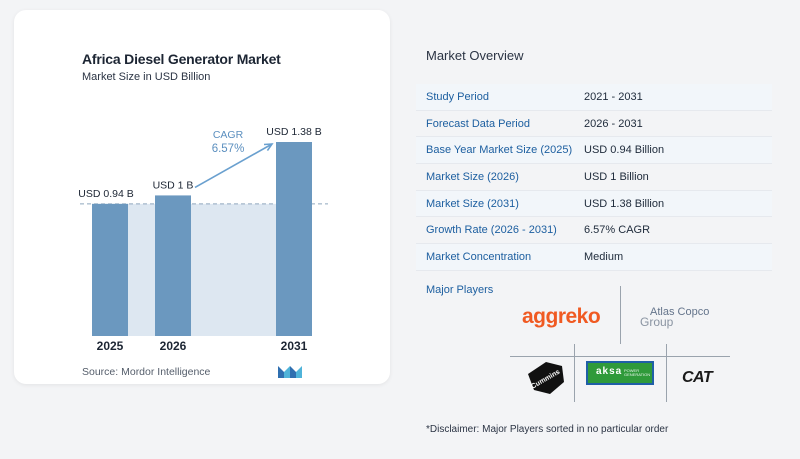 Image resolution: width=800 pixels, height=459 pixels. Describe the element at coordinates (110, 269) in the screenshot. I see `bar-2025` at that location.